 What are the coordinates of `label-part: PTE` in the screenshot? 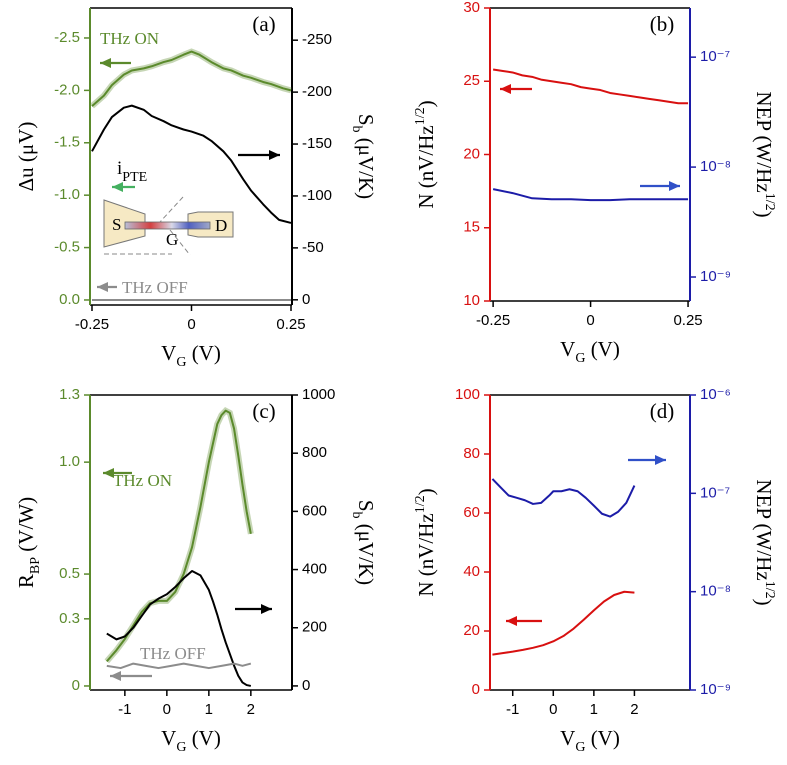 It's located at (134, 177).